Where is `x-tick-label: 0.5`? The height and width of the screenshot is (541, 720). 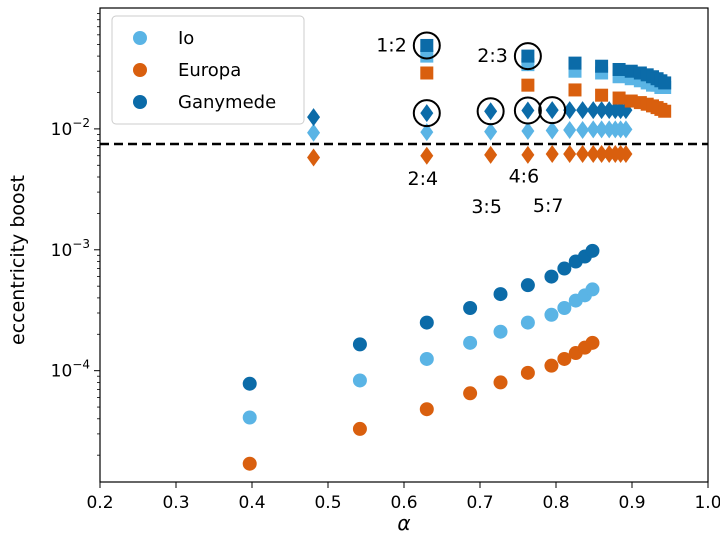
x-tick-label: 0.5 is located at coordinates (327, 503).